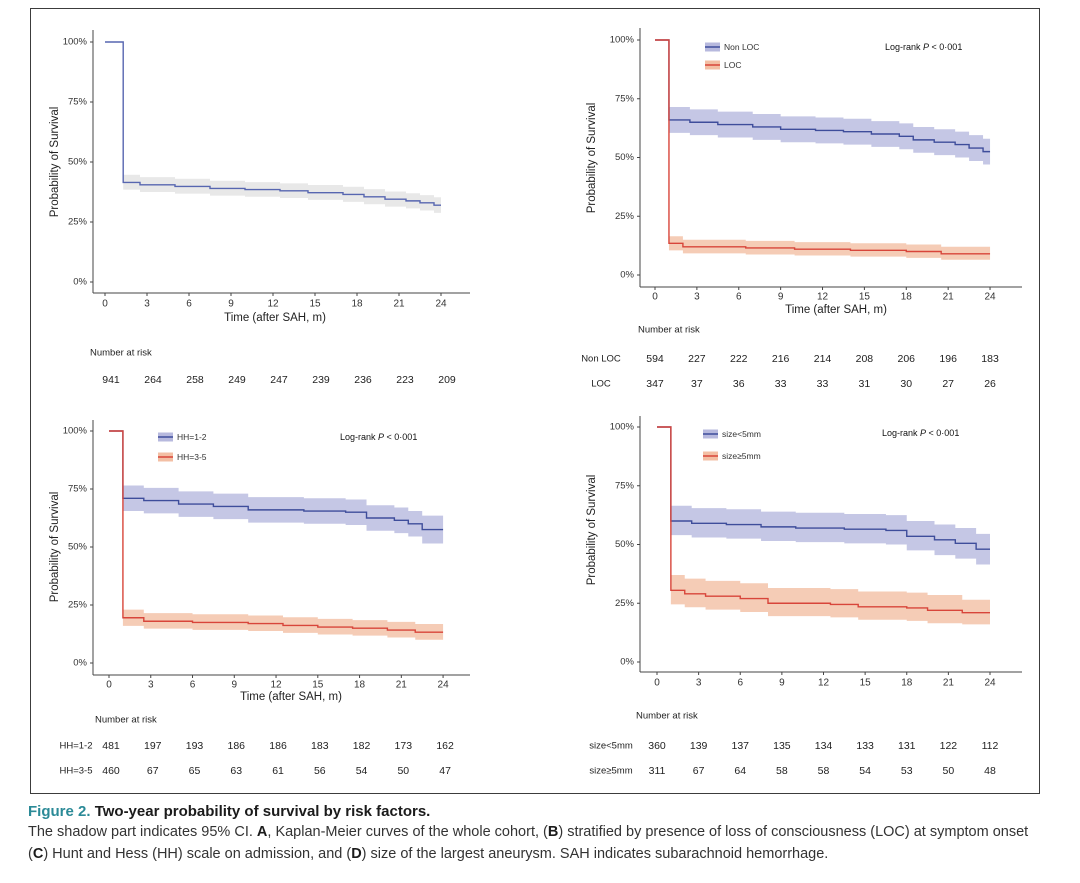 The width and height of the screenshot is (1080, 883). I want to click on y-axis-title: Probability of Survival, so click(55, 162).